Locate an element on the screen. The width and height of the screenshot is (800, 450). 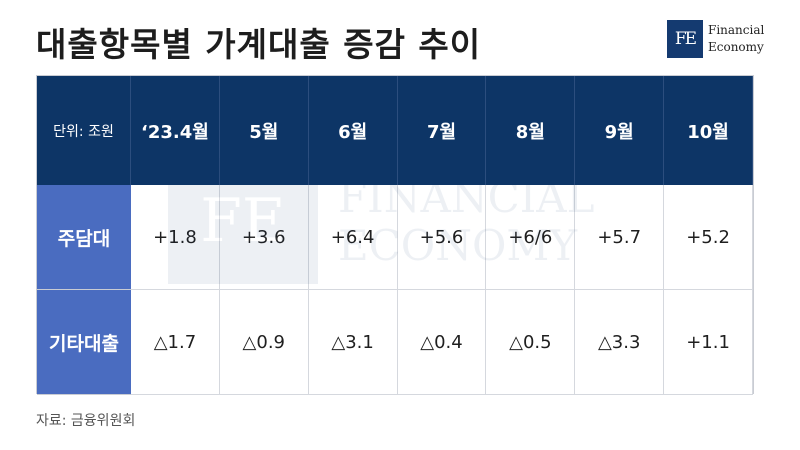
source-note: 자료: 금융위원회 is located at coordinates (86, 421).